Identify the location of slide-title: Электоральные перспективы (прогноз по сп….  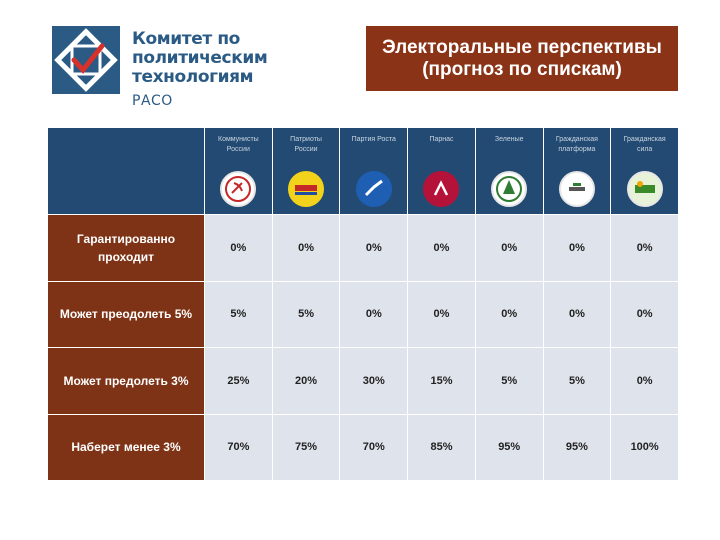
(522, 58).